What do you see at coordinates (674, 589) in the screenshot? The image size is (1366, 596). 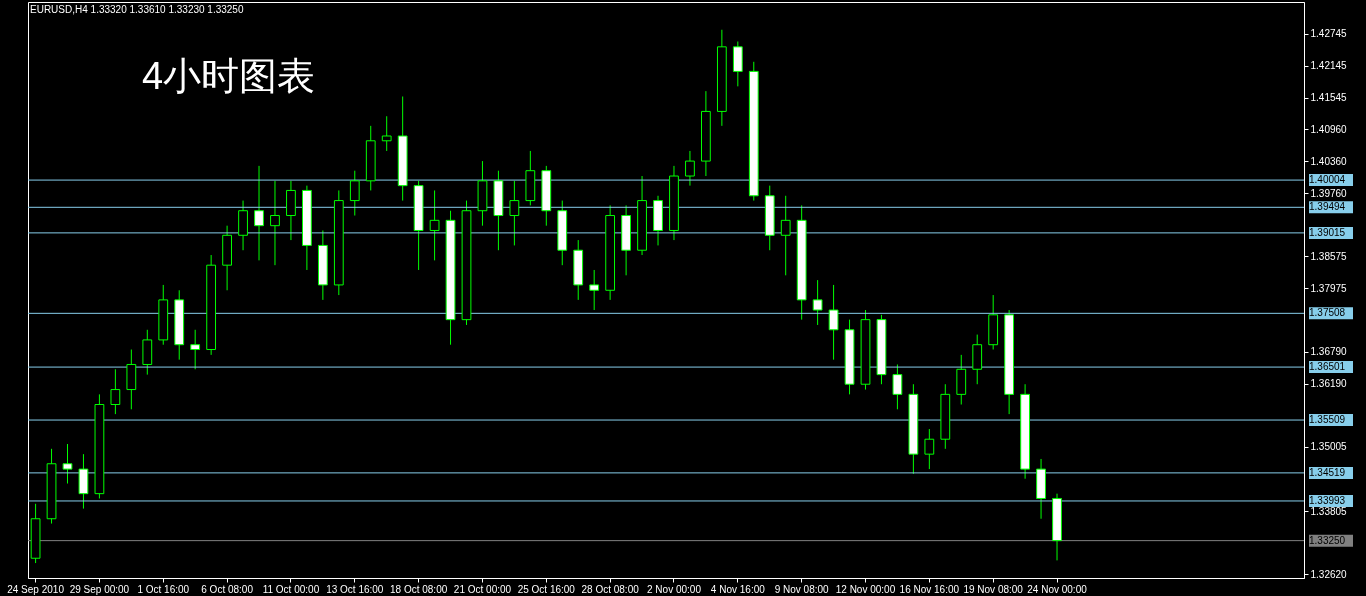 I see `x-tick-label: 2 Nov 00:00` at bounding box center [674, 589].